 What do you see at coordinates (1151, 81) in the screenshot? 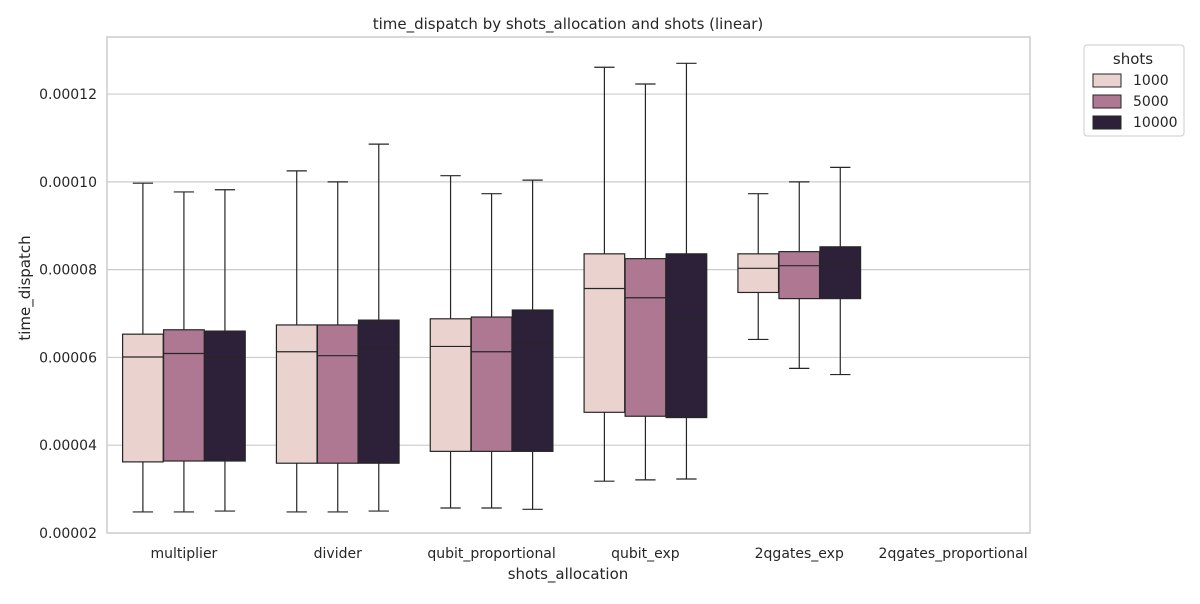
I see `legend-label: 1000` at bounding box center [1151, 81].